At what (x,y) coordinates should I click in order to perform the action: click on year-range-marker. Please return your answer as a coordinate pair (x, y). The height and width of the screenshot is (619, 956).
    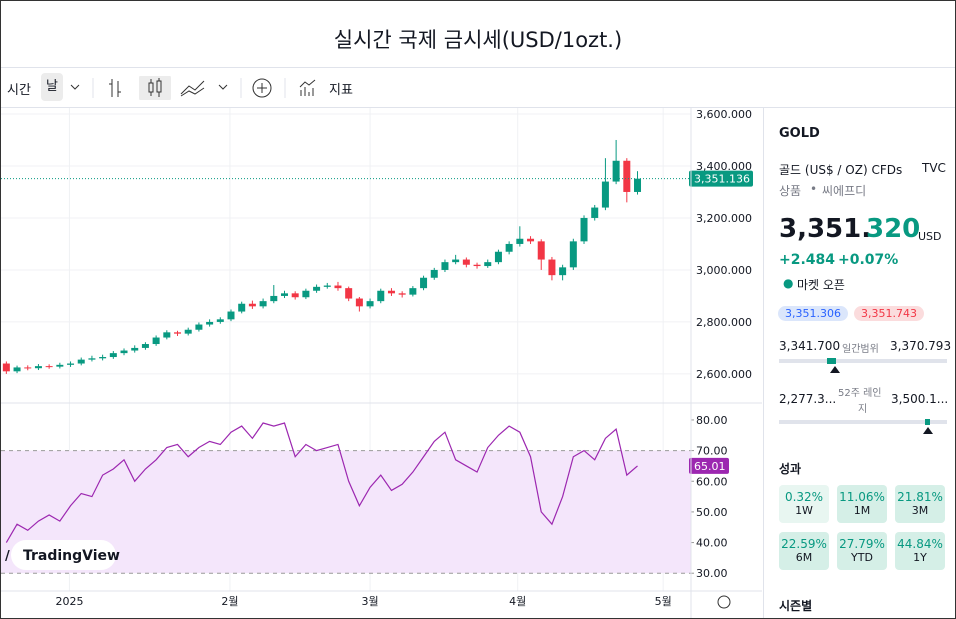
    Looking at the image, I should click on (928, 430).